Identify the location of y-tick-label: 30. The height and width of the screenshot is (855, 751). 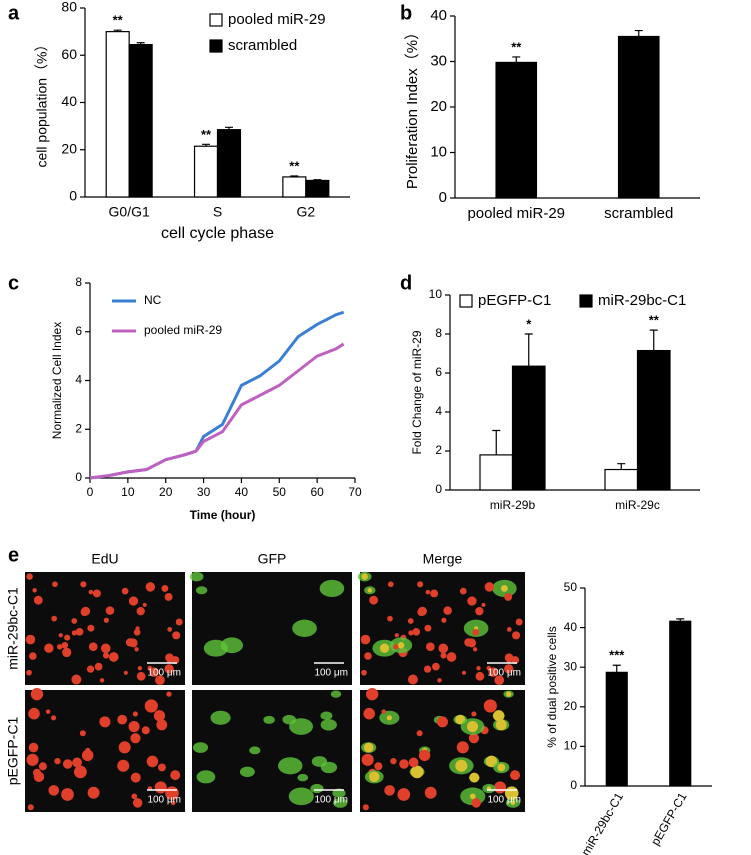
(571, 666).